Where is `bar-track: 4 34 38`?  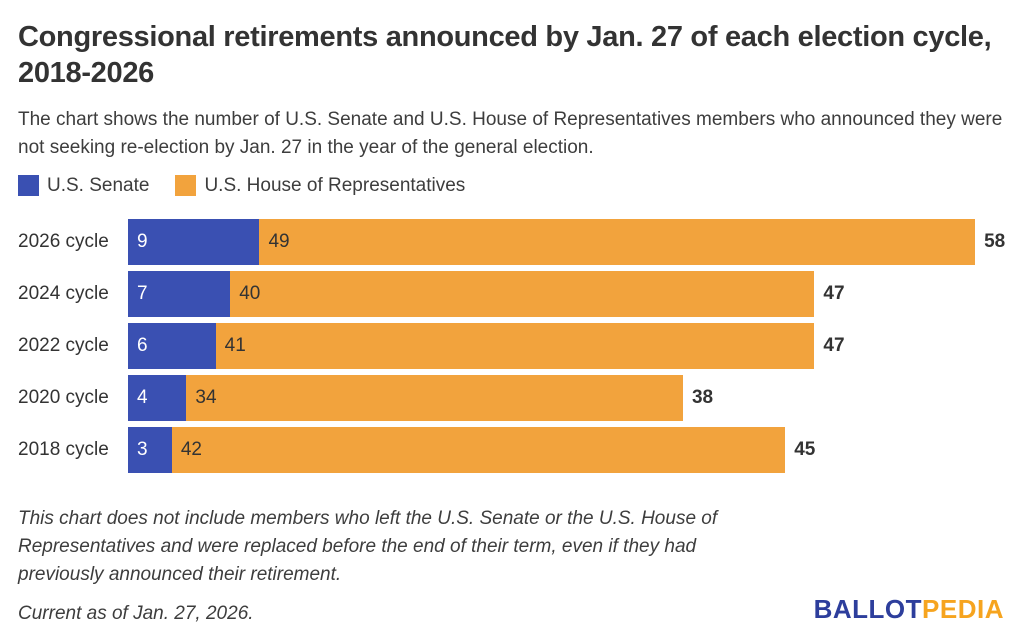 bar-track: 4 34 38 is located at coordinates (566, 397).